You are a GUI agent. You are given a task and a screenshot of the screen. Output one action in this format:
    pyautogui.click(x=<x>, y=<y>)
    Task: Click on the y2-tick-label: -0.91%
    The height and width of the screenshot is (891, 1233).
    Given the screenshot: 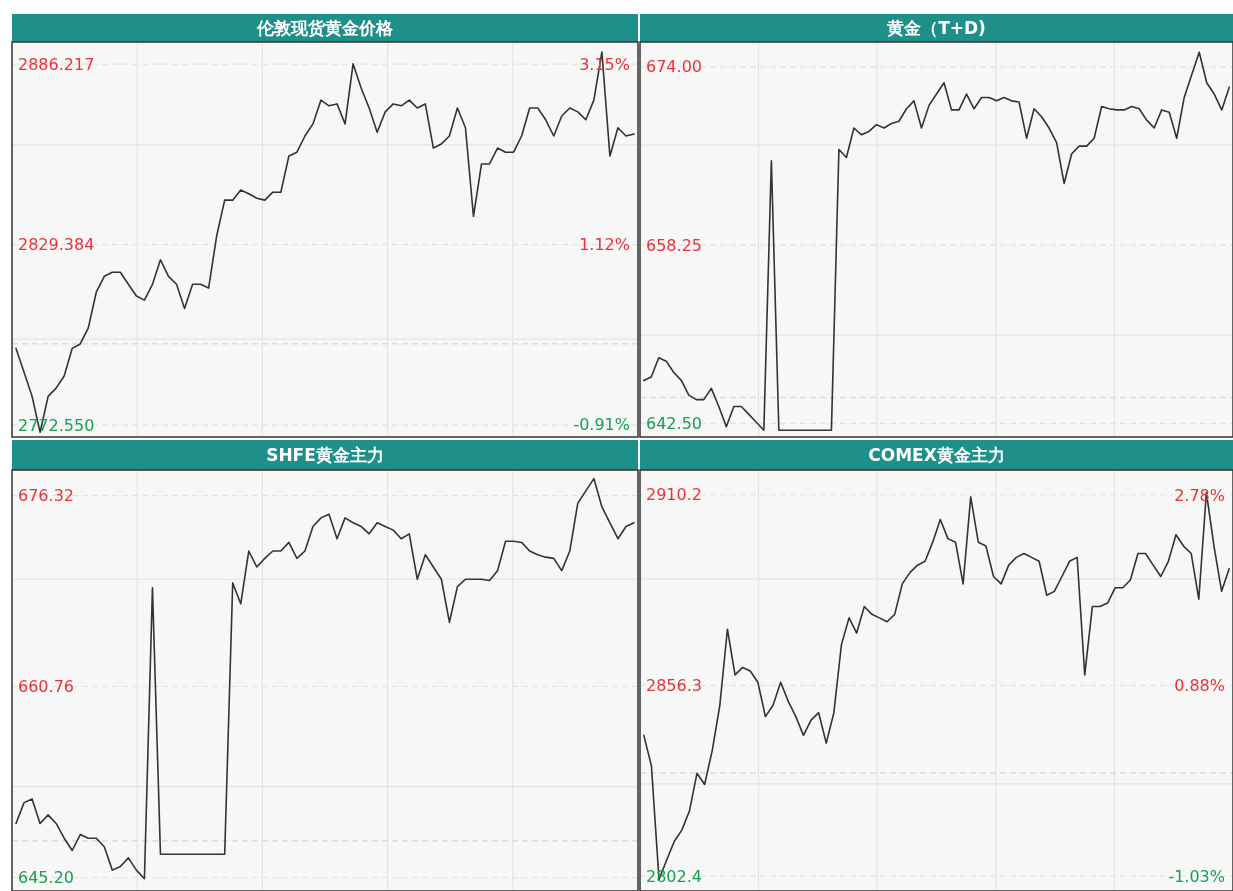 What is the action you would take?
    pyautogui.click(x=601, y=425)
    